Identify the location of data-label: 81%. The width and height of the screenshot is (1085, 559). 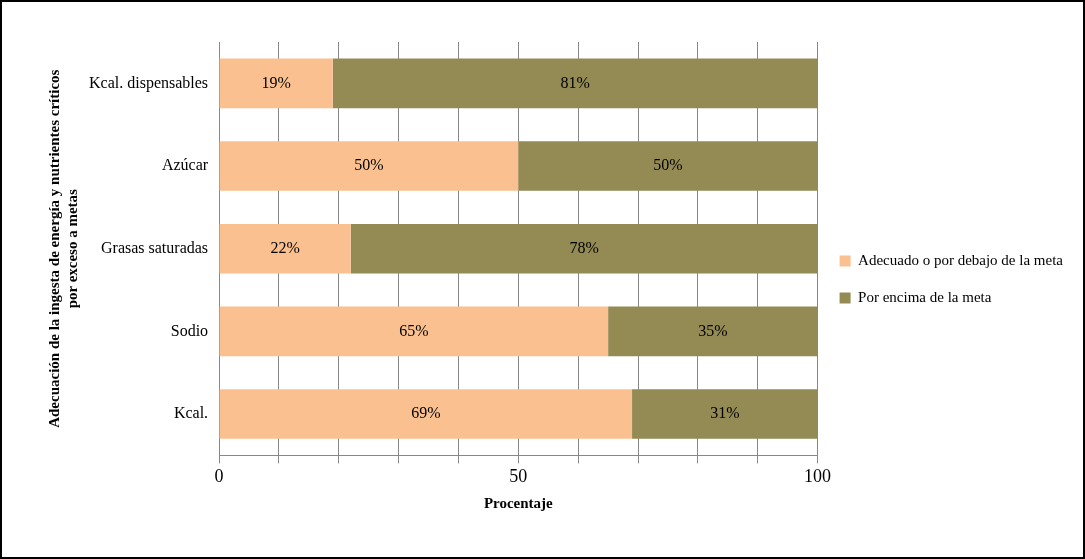
(575, 82).